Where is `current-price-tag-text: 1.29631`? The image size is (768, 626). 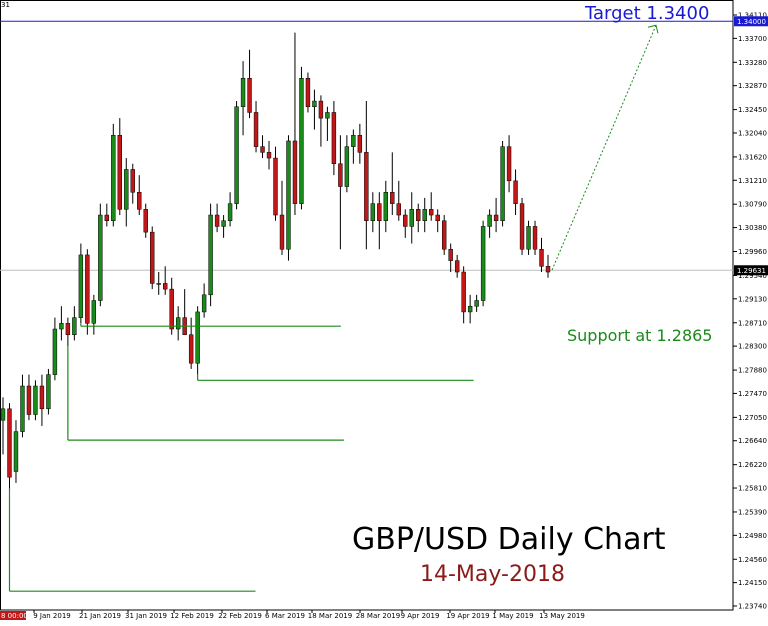 current-price-tag-text: 1.29631 is located at coordinates (751, 271).